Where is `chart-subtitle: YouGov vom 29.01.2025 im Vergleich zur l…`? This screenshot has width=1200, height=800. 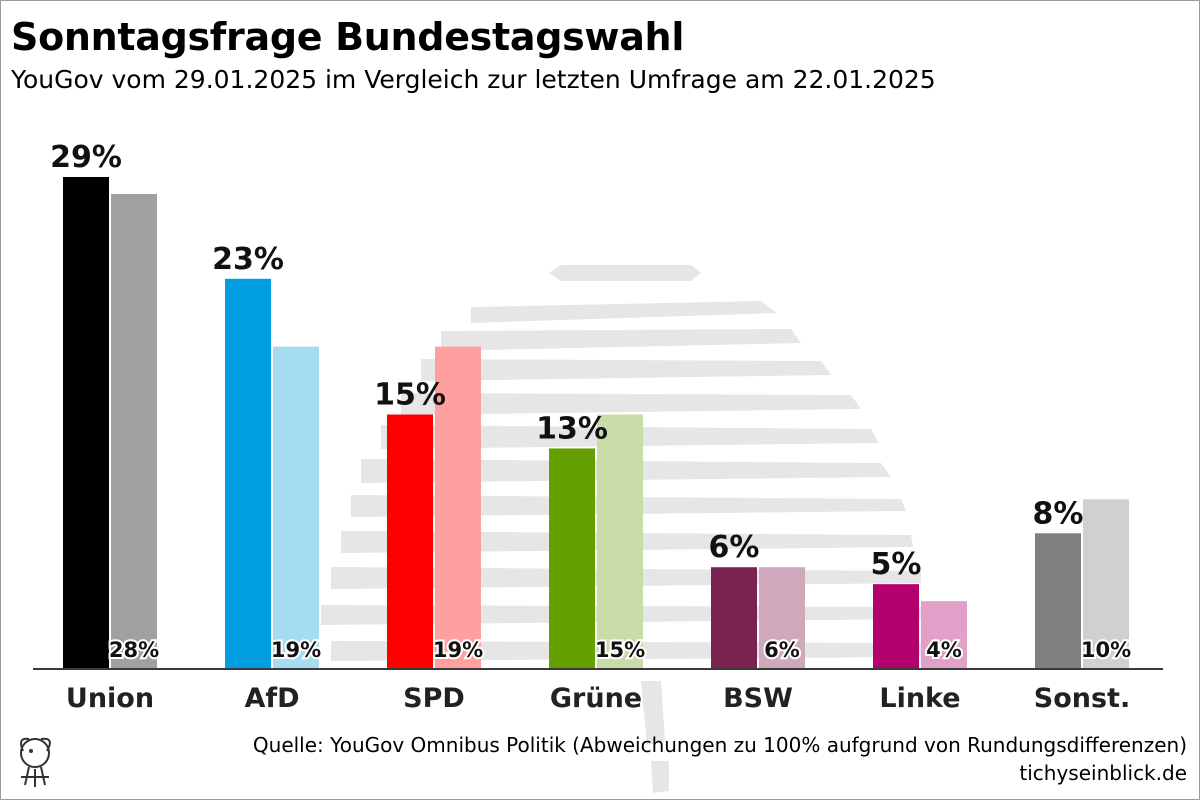
chart-subtitle: YouGov vom 29.01.2025 im Vergleich zur l… is located at coordinates (473, 79).